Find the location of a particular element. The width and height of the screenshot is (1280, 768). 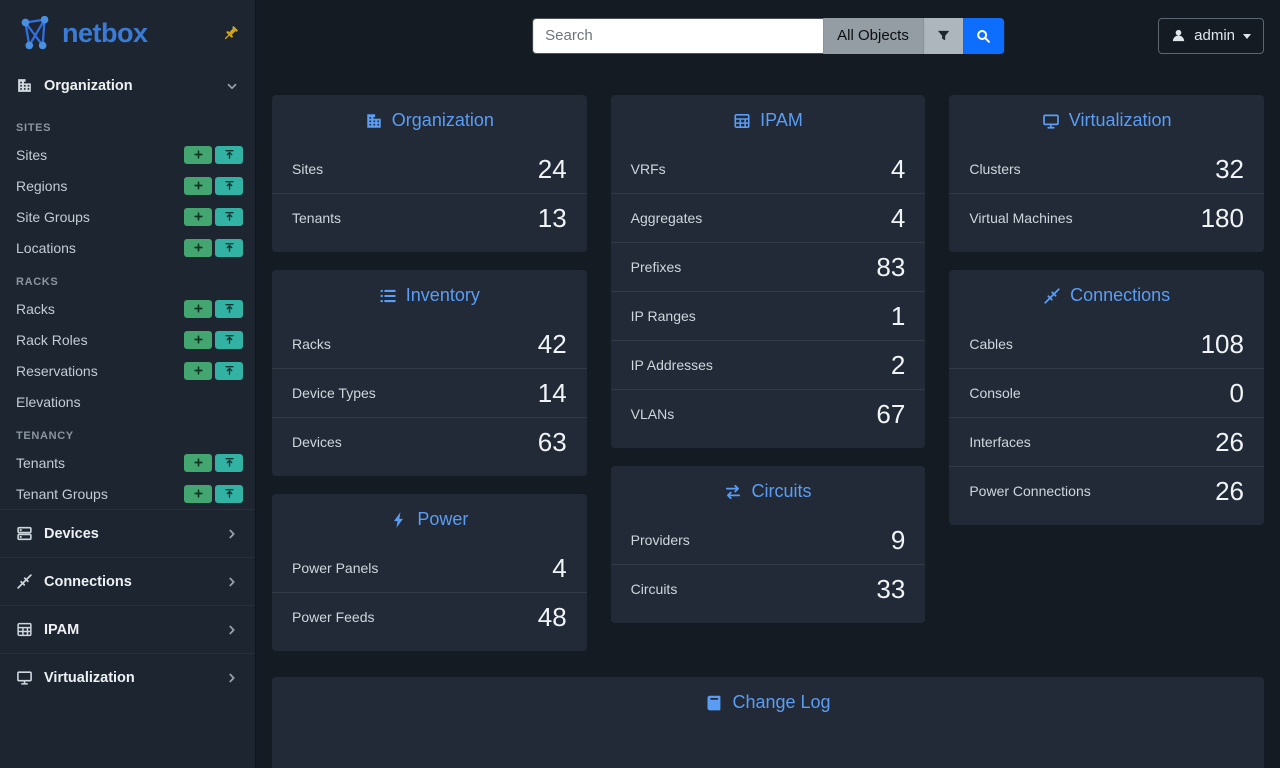

card-row-label: Racks is located at coordinates (311, 343).